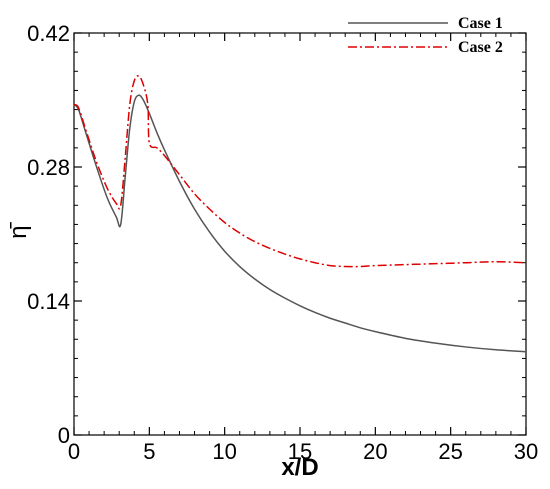  What do you see at coordinates (450, 451) in the screenshot?
I see `x-tick-label: 25` at bounding box center [450, 451].